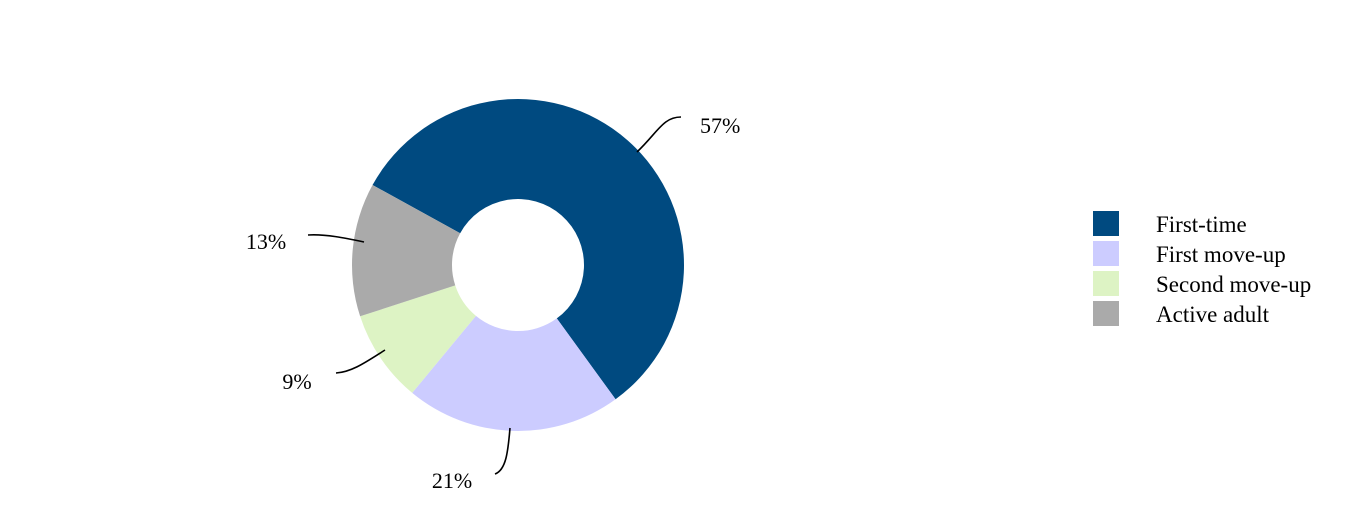 This screenshot has height=532, width=1368. What do you see at coordinates (528, 249) in the screenshot?
I see `slice-first-time` at bounding box center [528, 249].